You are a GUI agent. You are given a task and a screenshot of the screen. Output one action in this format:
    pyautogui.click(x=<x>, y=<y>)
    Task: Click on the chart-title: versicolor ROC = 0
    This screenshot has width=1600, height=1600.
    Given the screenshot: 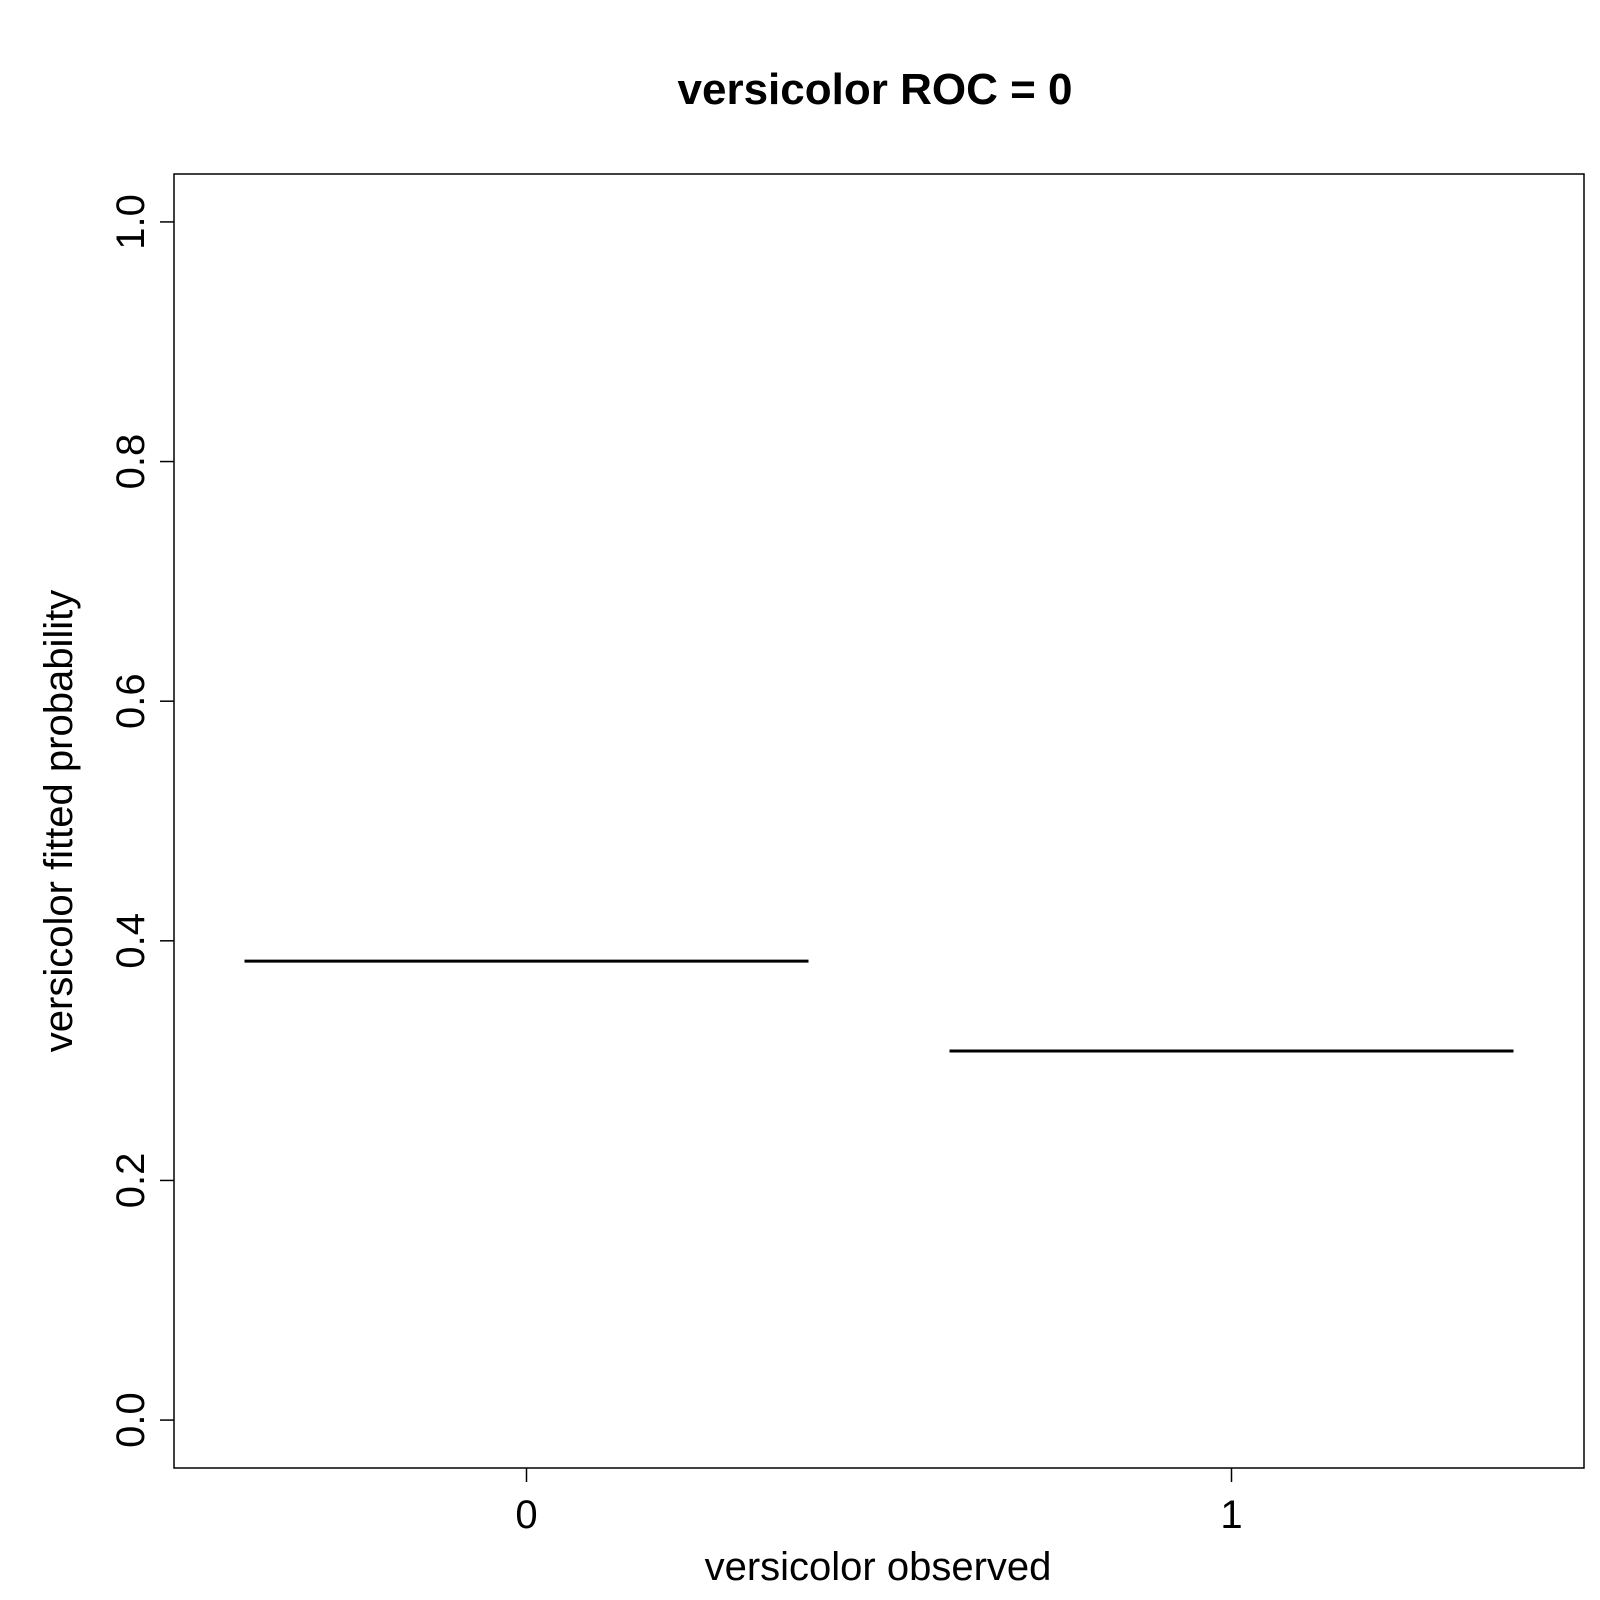 What is the action you would take?
    pyautogui.click(x=875, y=89)
    